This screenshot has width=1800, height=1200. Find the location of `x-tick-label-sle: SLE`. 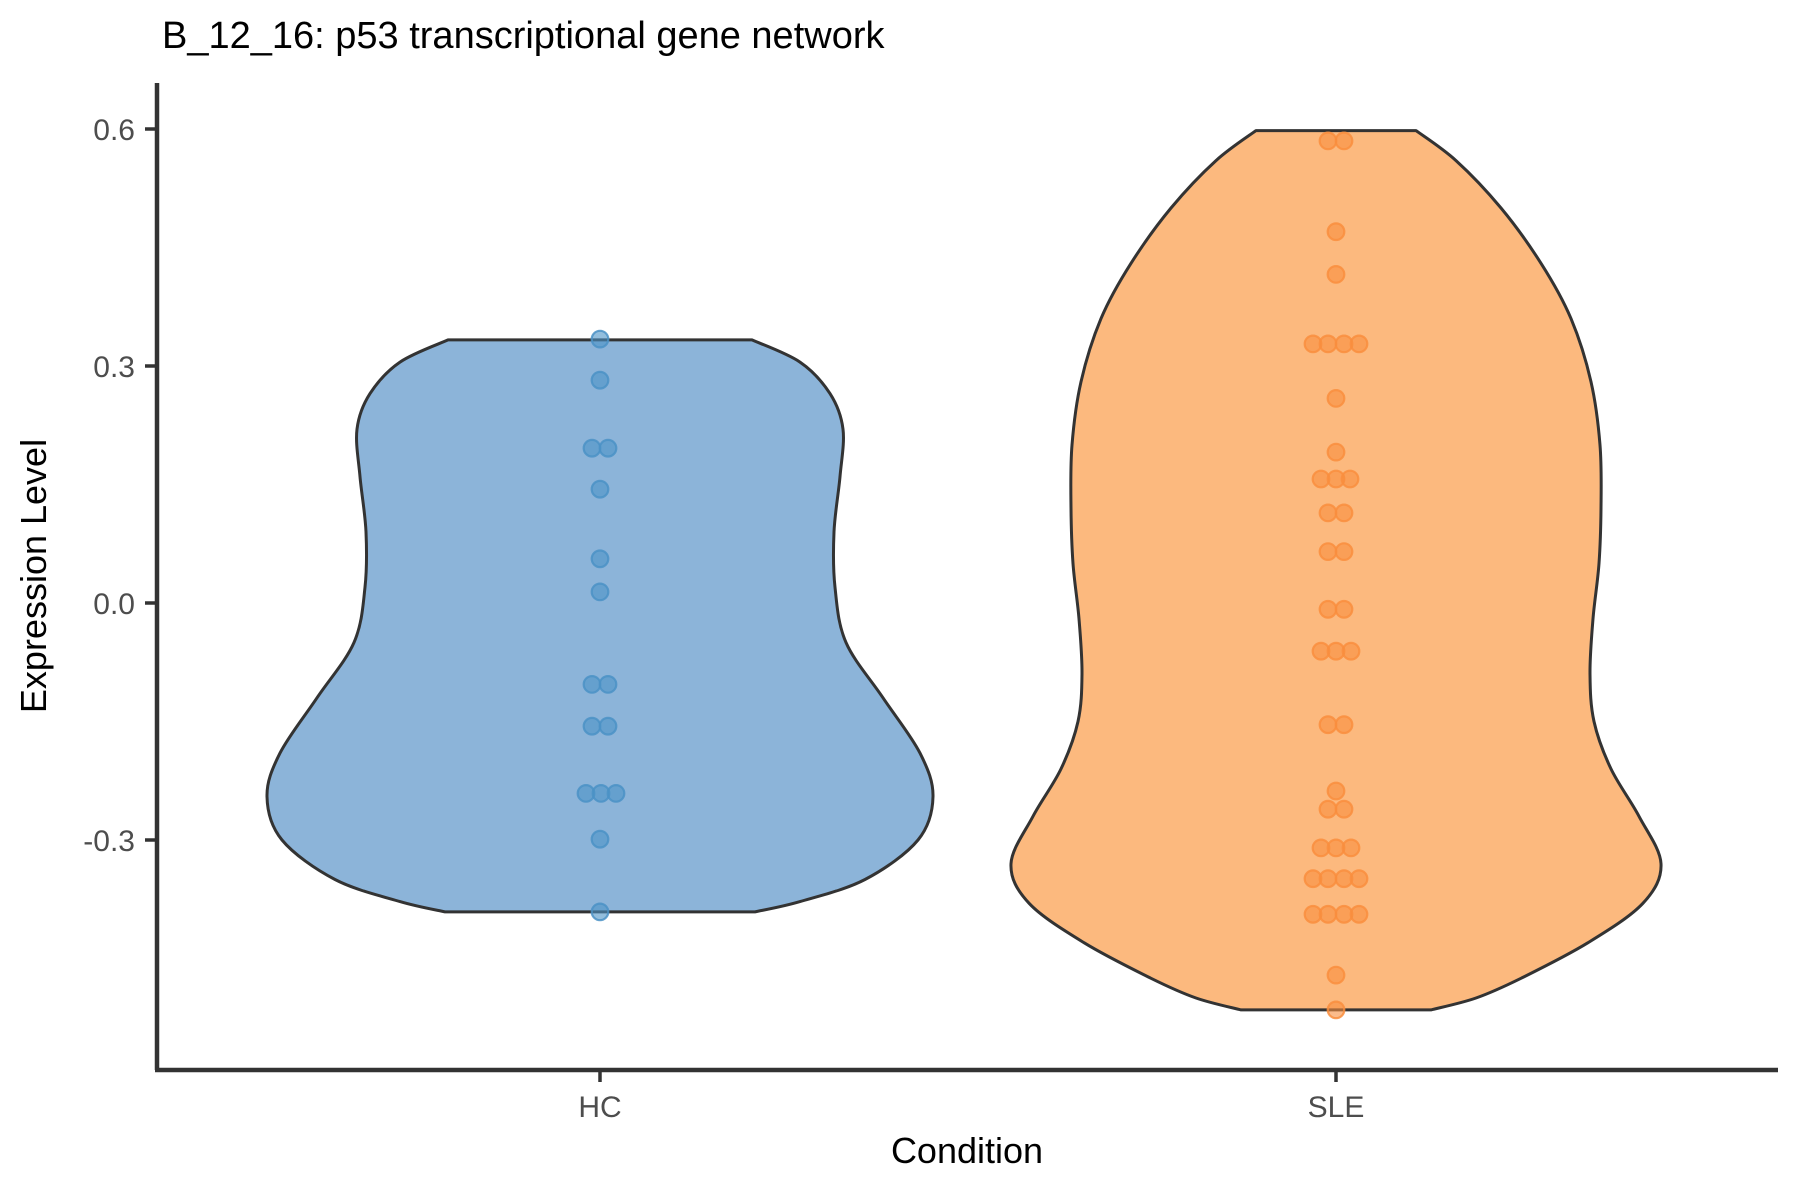

x-tick-label-sle: SLE is located at coordinates (1336, 1107).